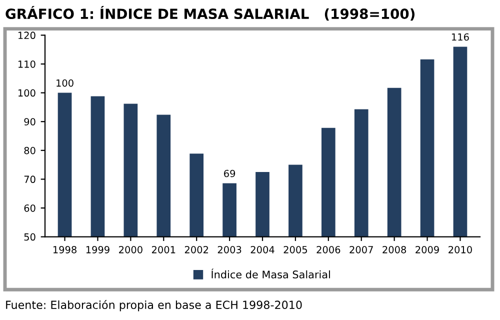  I want to click on y-tick-label: 120, so click(27, 36).